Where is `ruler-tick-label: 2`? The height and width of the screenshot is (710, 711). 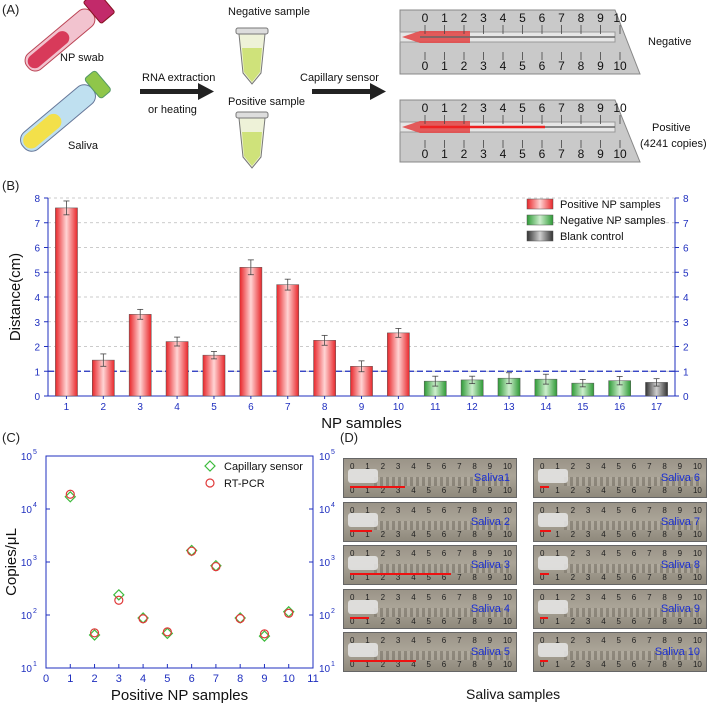 ruler-tick-label: 2 is located at coordinates (464, 66).